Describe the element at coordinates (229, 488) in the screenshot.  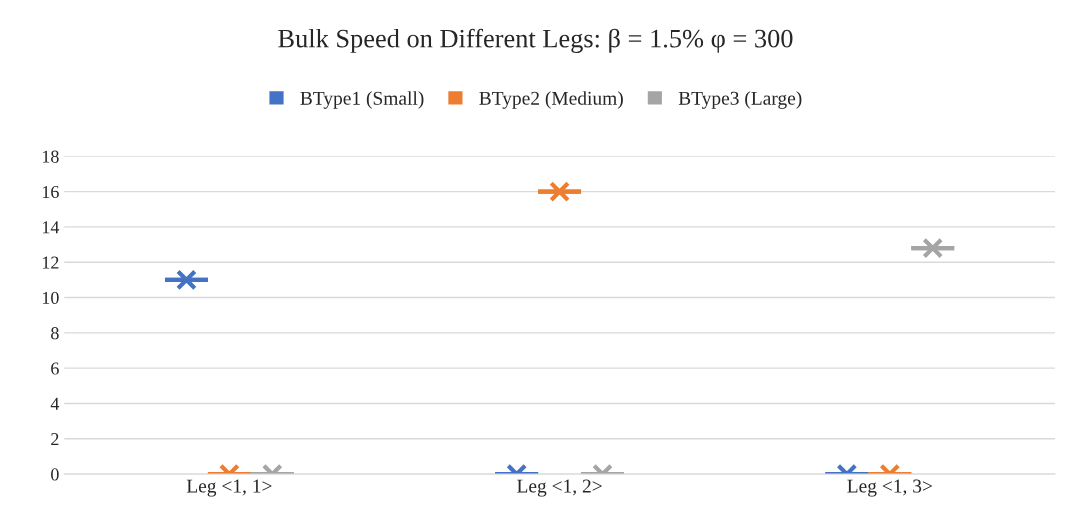
I see `x-tick-label: Leg <1, 1>` at that location.